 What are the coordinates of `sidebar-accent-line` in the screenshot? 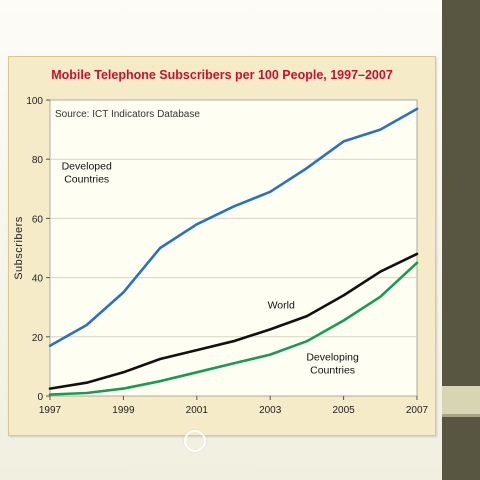 It's located at (461, 415).